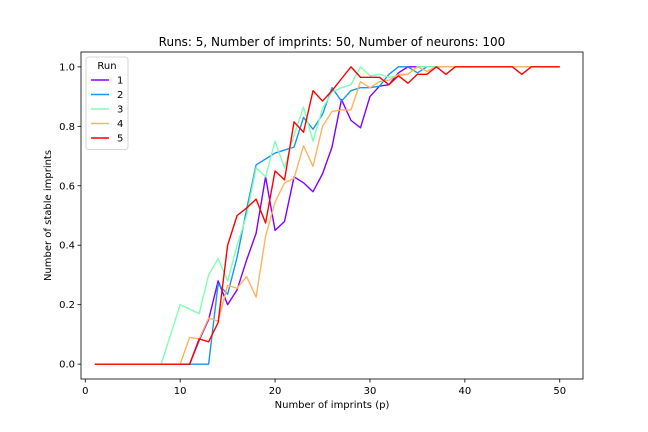 The height and width of the screenshot is (432, 648). I want to click on x-axis-label: Number of imprints (p), so click(332, 405).